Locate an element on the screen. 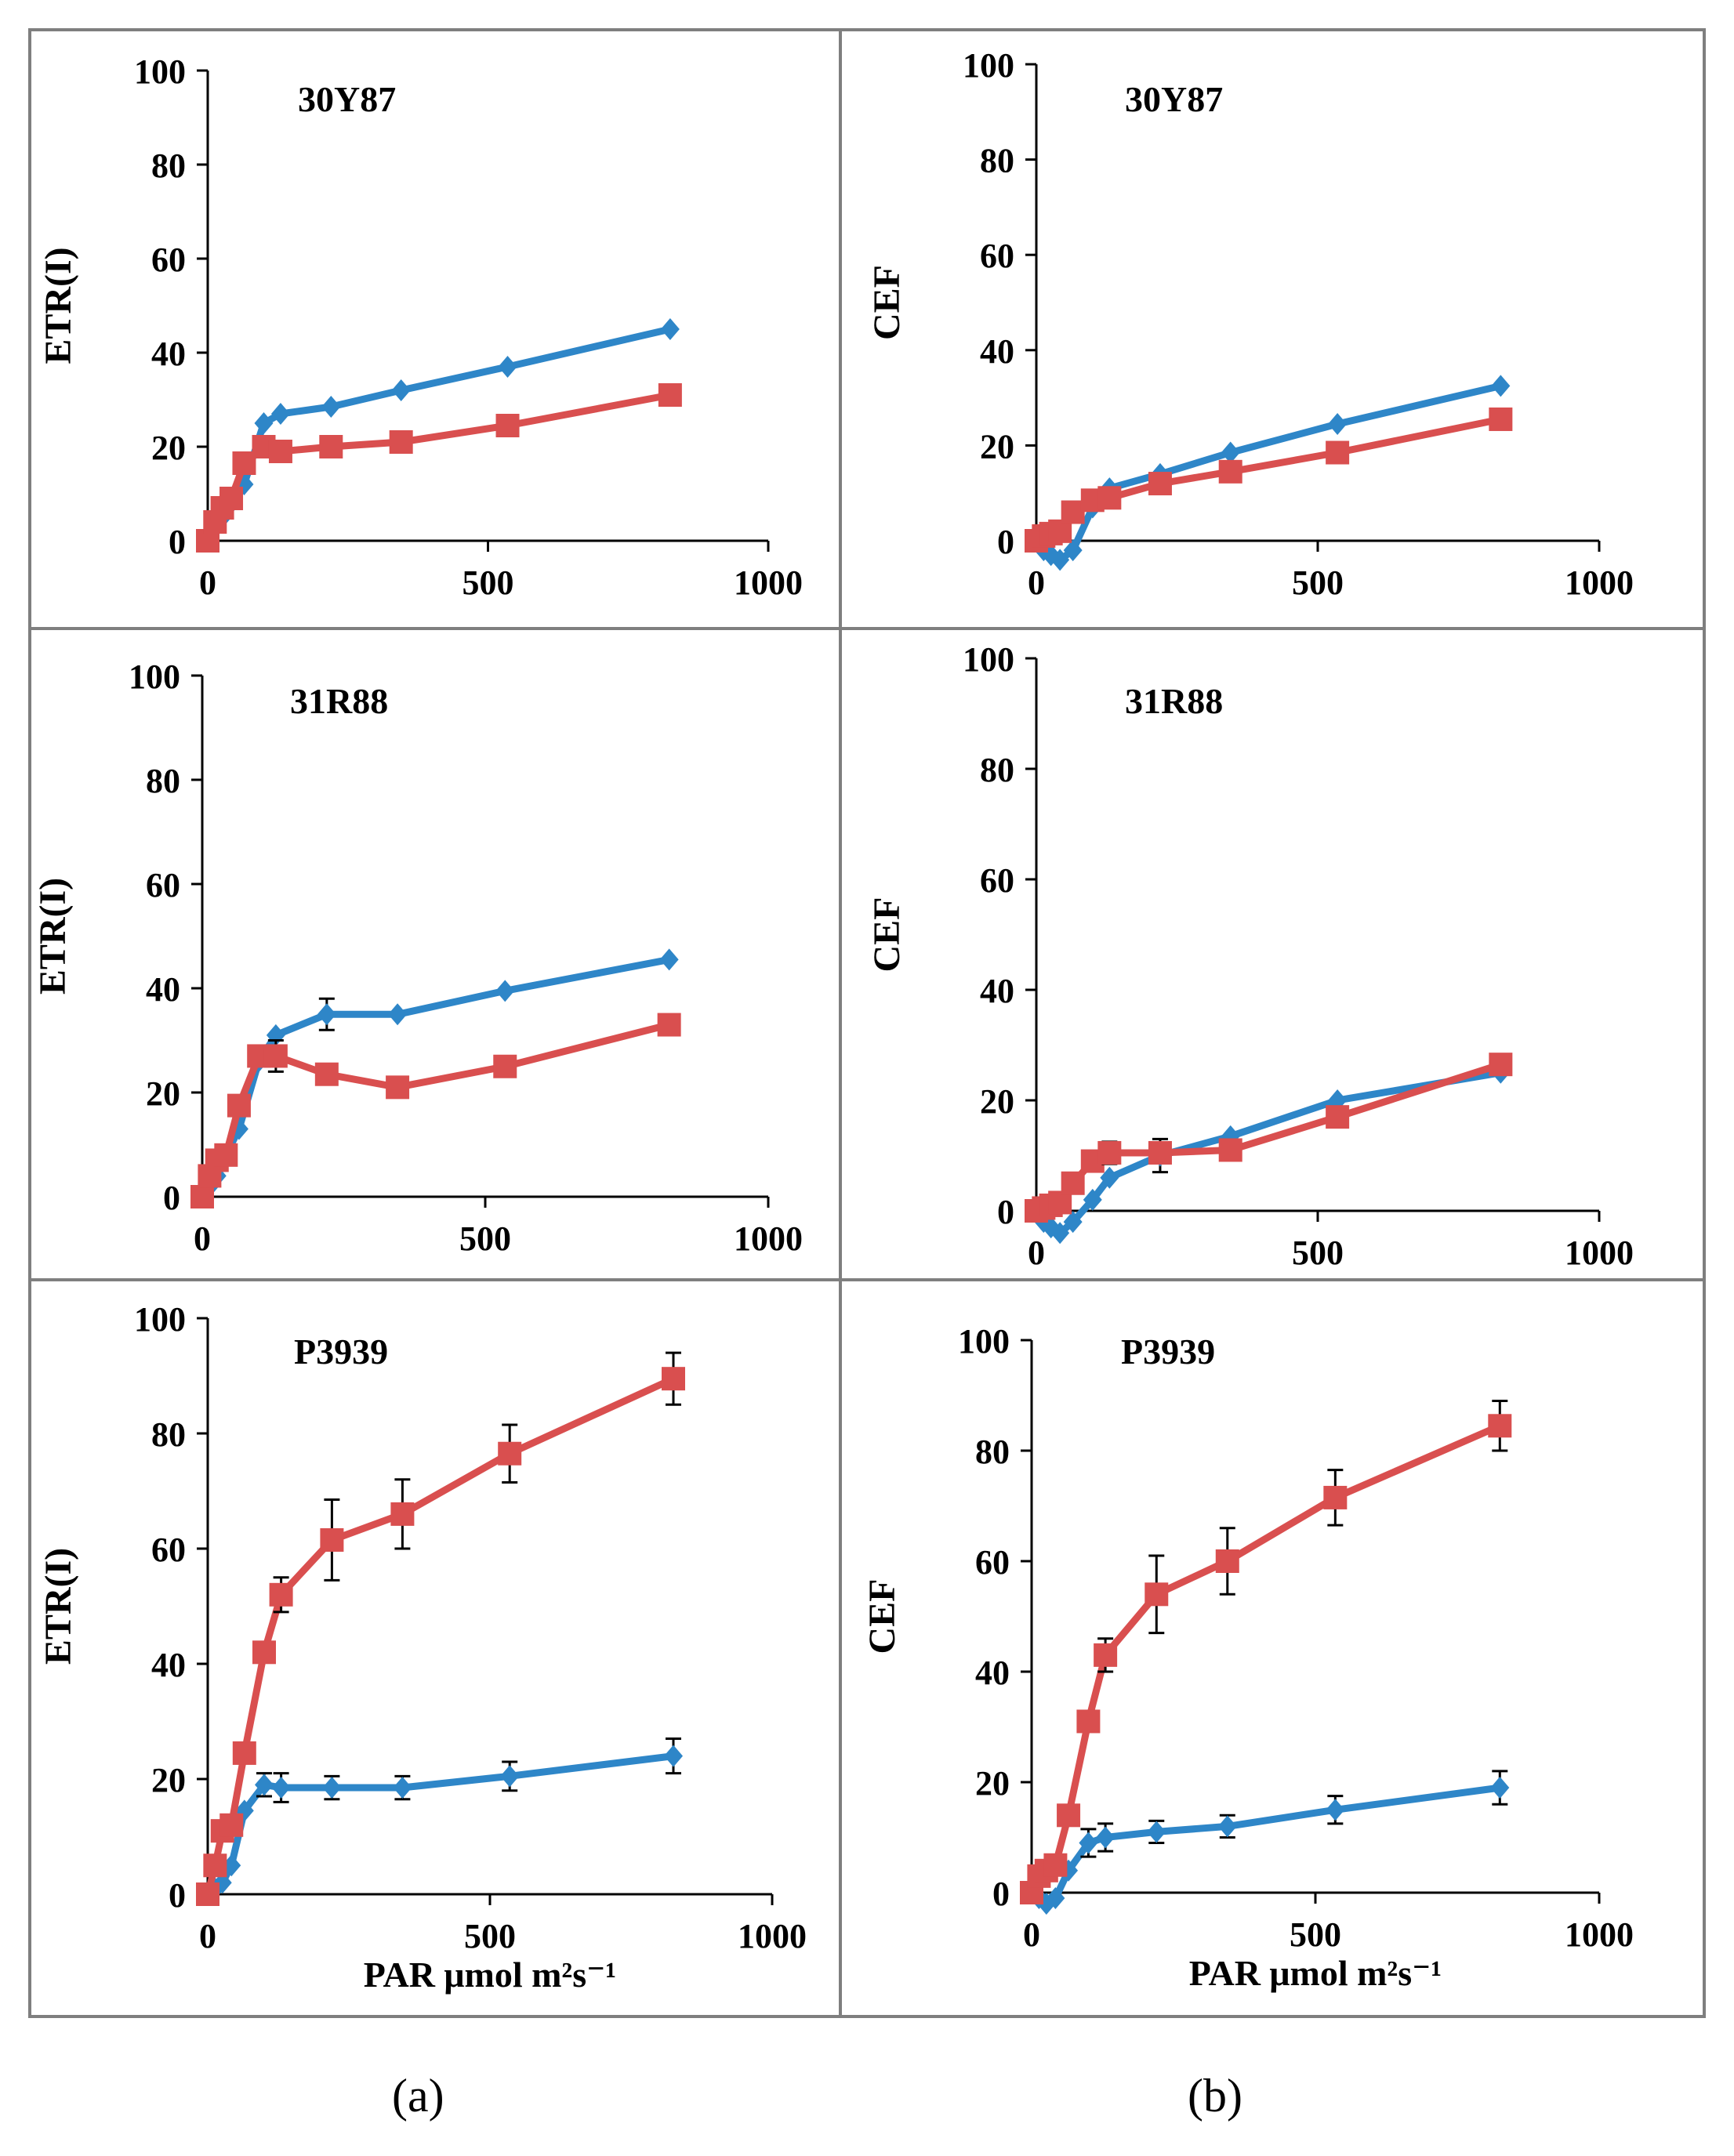 The width and height of the screenshot is (1734, 2156). panel-label-a: (a) is located at coordinates (418, 2096).